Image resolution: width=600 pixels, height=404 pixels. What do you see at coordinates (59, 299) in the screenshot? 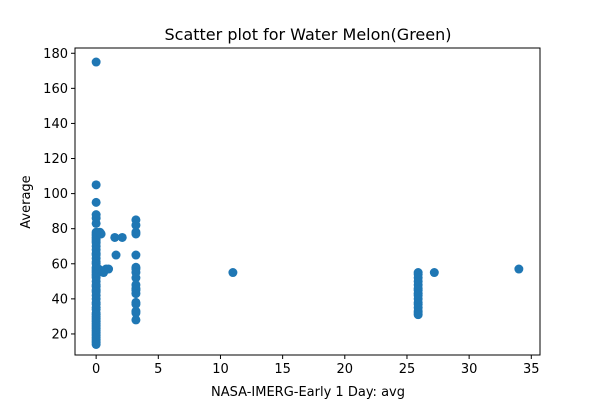
I see `y-tick-label: 40` at bounding box center [59, 299].